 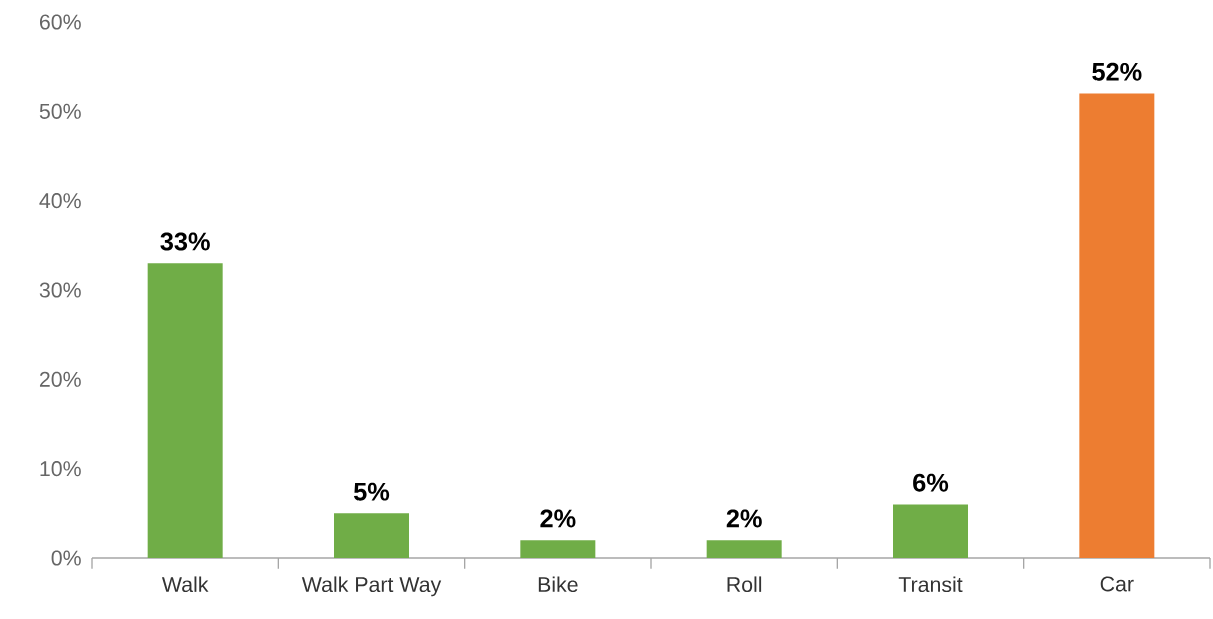 I want to click on data-label: 33%, so click(x=185, y=241).